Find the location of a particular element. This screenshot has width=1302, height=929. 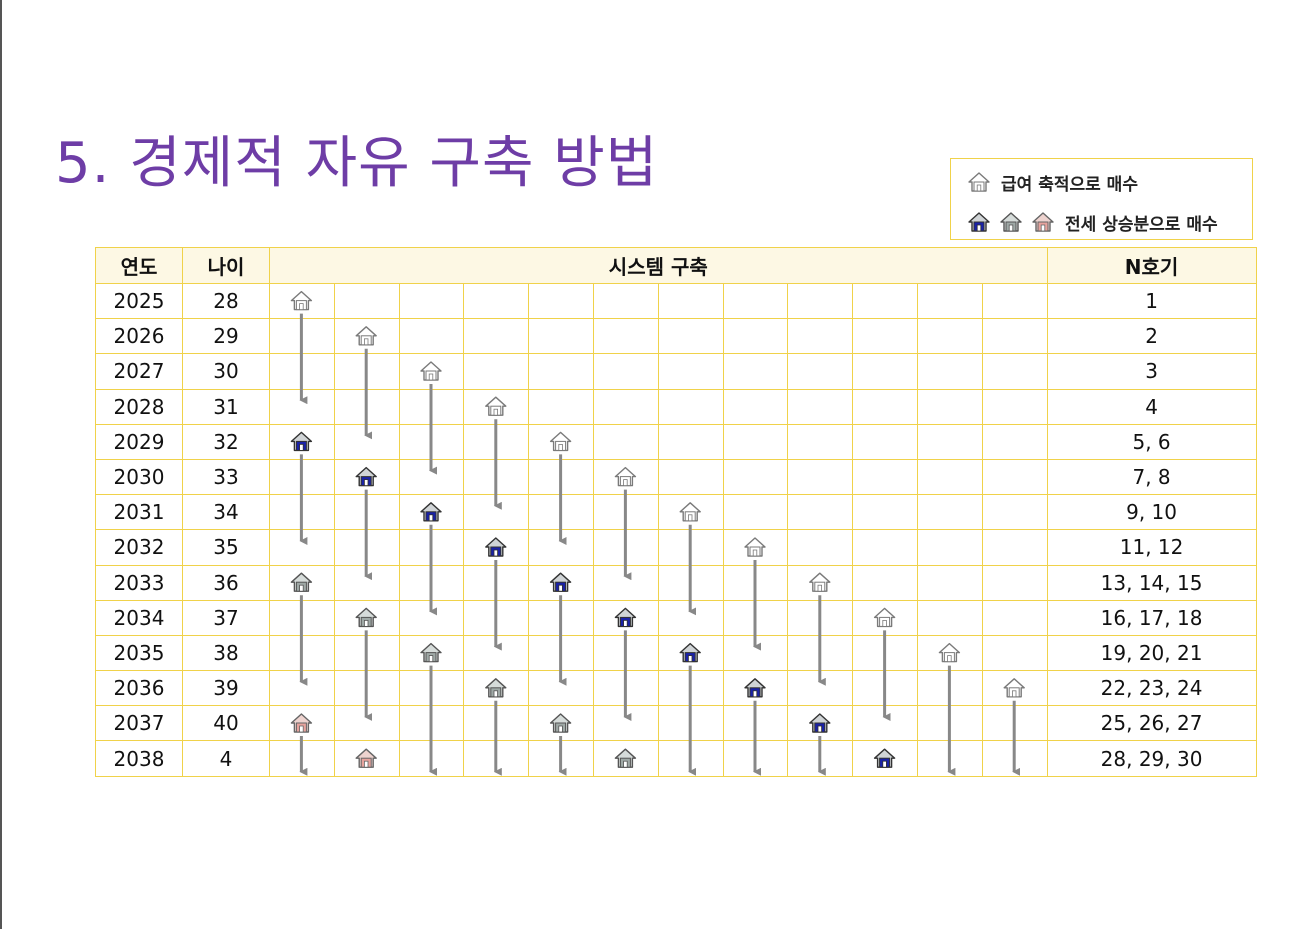

cell-nth: 3 is located at coordinates (1151, 371).